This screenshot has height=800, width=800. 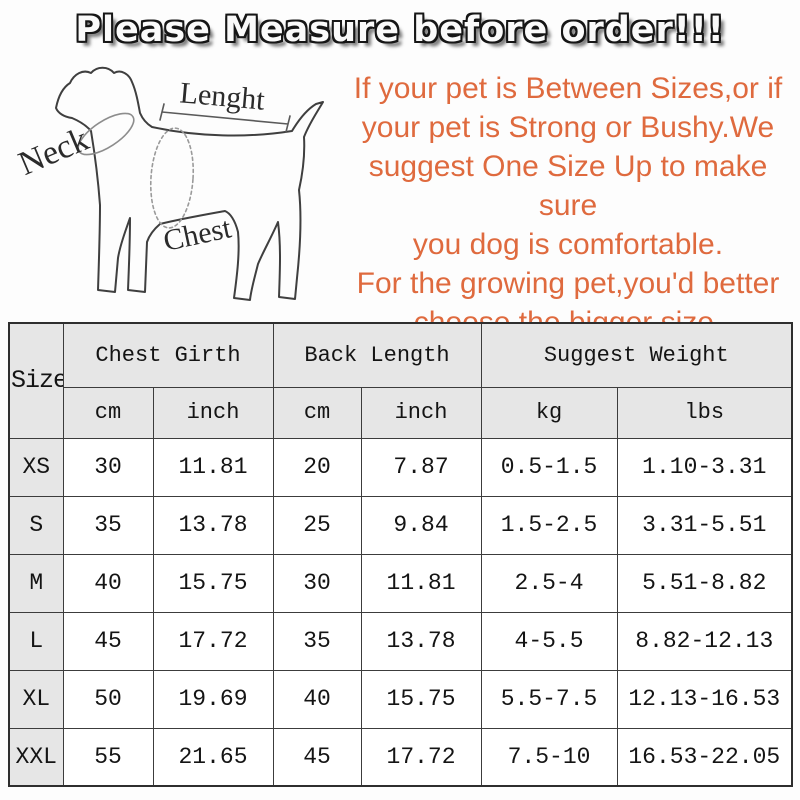 I want to click on cell-weight-lbs: 8.82-12.13, so click(x=704, y=641).